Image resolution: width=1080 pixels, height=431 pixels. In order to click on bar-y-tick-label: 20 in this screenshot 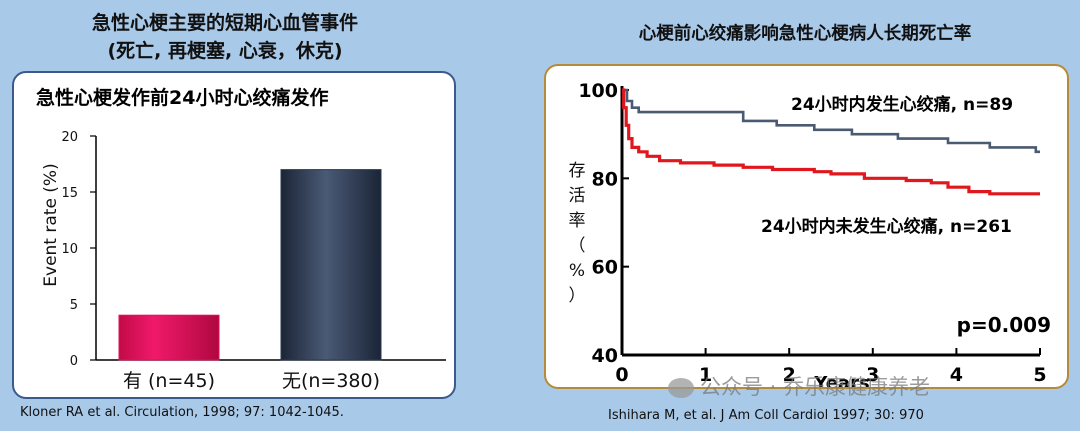, I will do `click(69, 137)`.